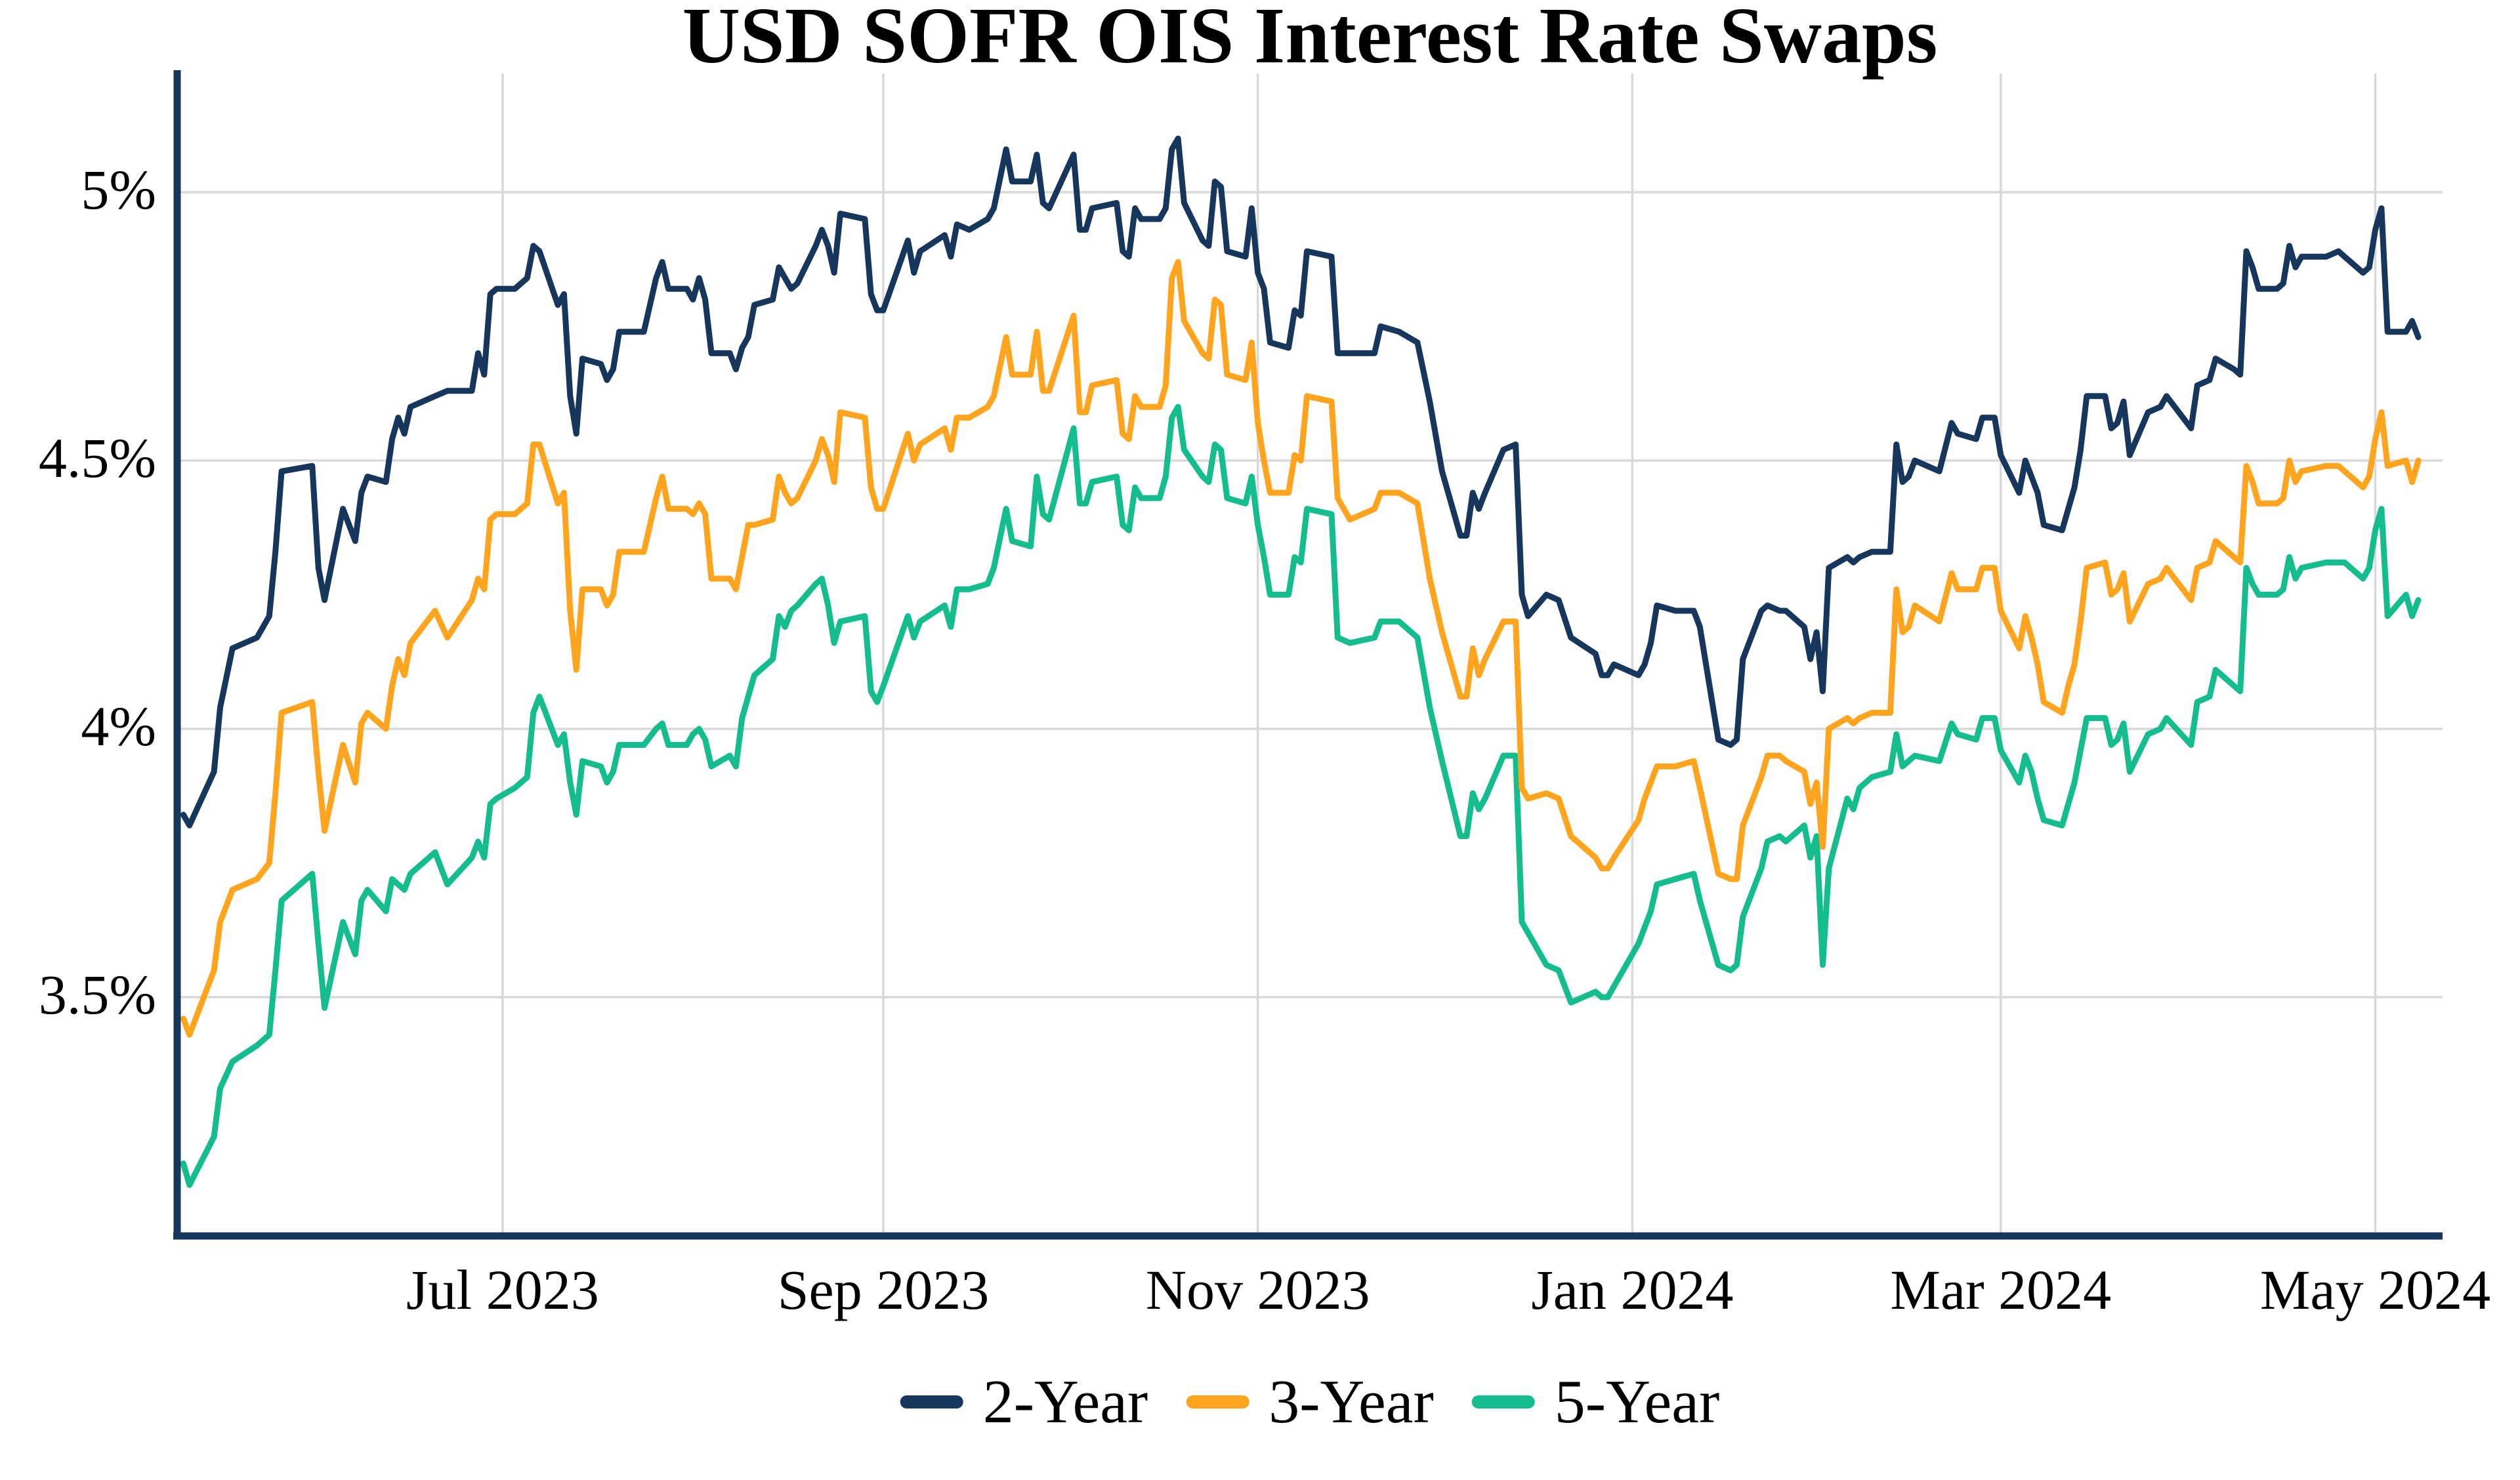 The height and width of the screenshot is (1480, 2520). Describe the element at coordinates (1065, 1402) in the screenshot. I see `legend-label-2-year: 2-Year` at that location.